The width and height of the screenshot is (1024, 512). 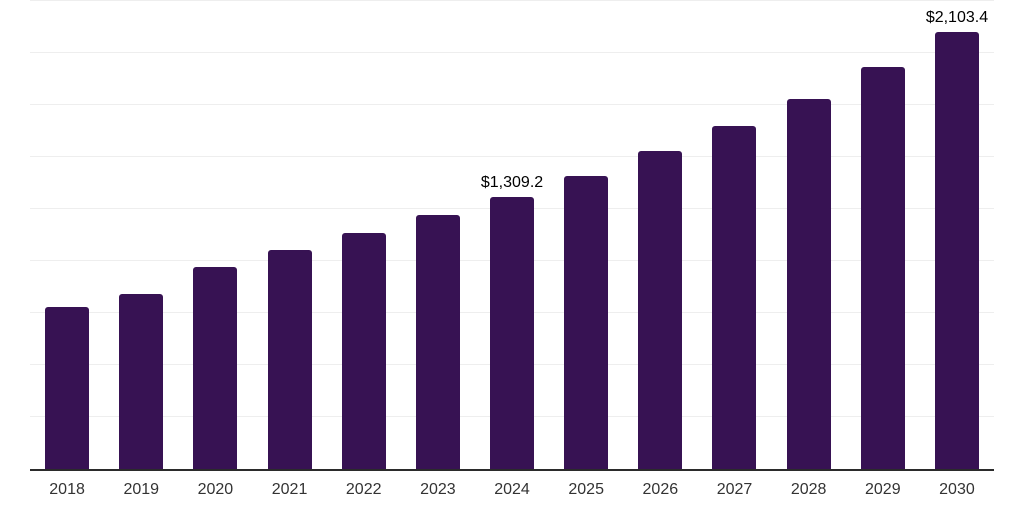 I want to click on bar-2023, so click(x=437, y=342).